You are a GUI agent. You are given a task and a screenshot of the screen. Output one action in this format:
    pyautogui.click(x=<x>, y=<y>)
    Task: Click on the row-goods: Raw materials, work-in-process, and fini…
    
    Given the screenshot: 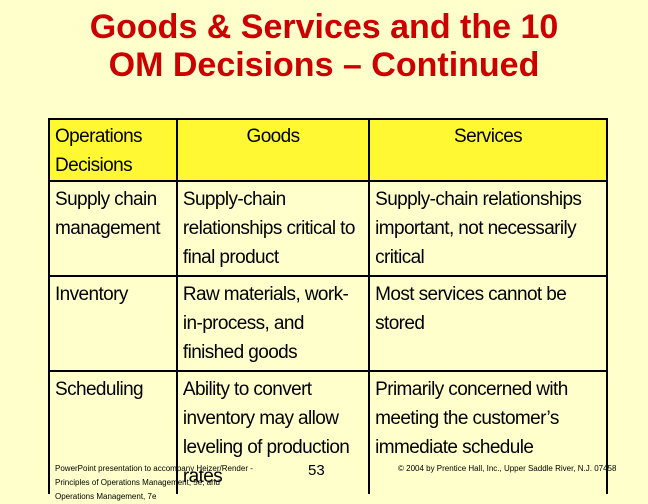 What is the action you would take?
    pyautogui.click(x=273, y=323)
    